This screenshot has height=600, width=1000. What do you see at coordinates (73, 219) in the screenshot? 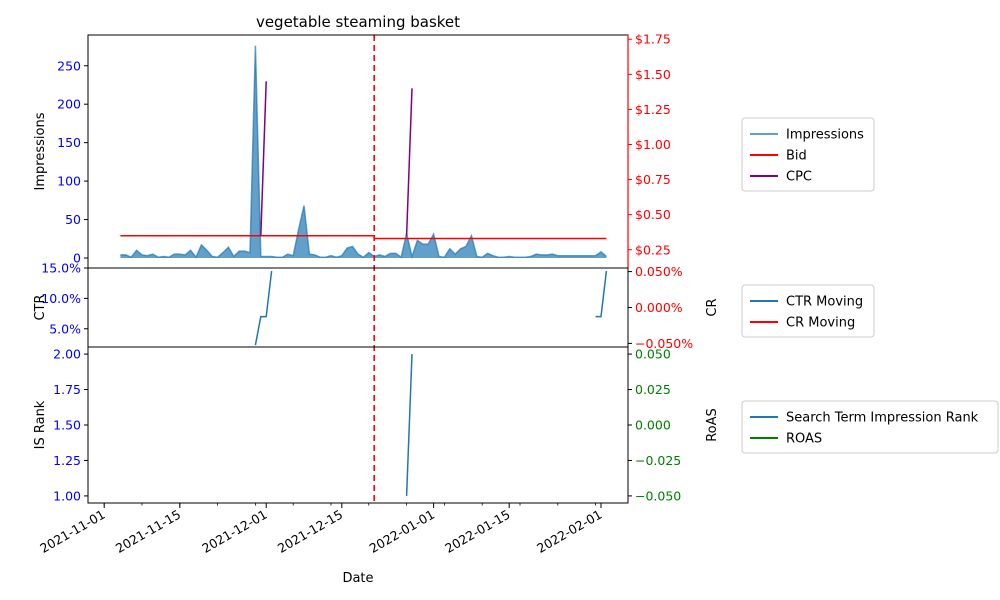
I see `left-tick-label: 50` at bounding box center [73, 219].